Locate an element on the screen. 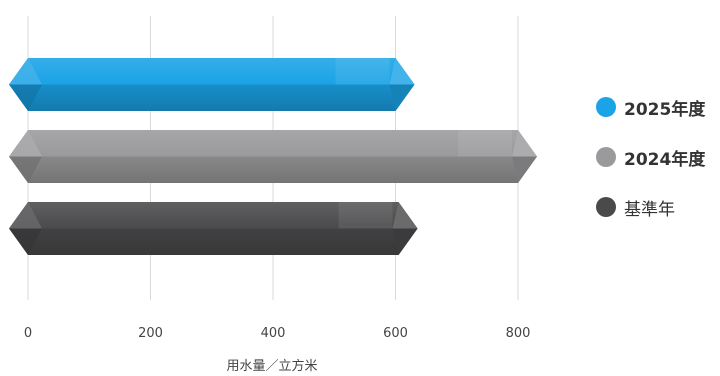 The height and width of the screenshot is (376, 720). legend-item-2025: 2025年度 is located at coordinates (651, 108).